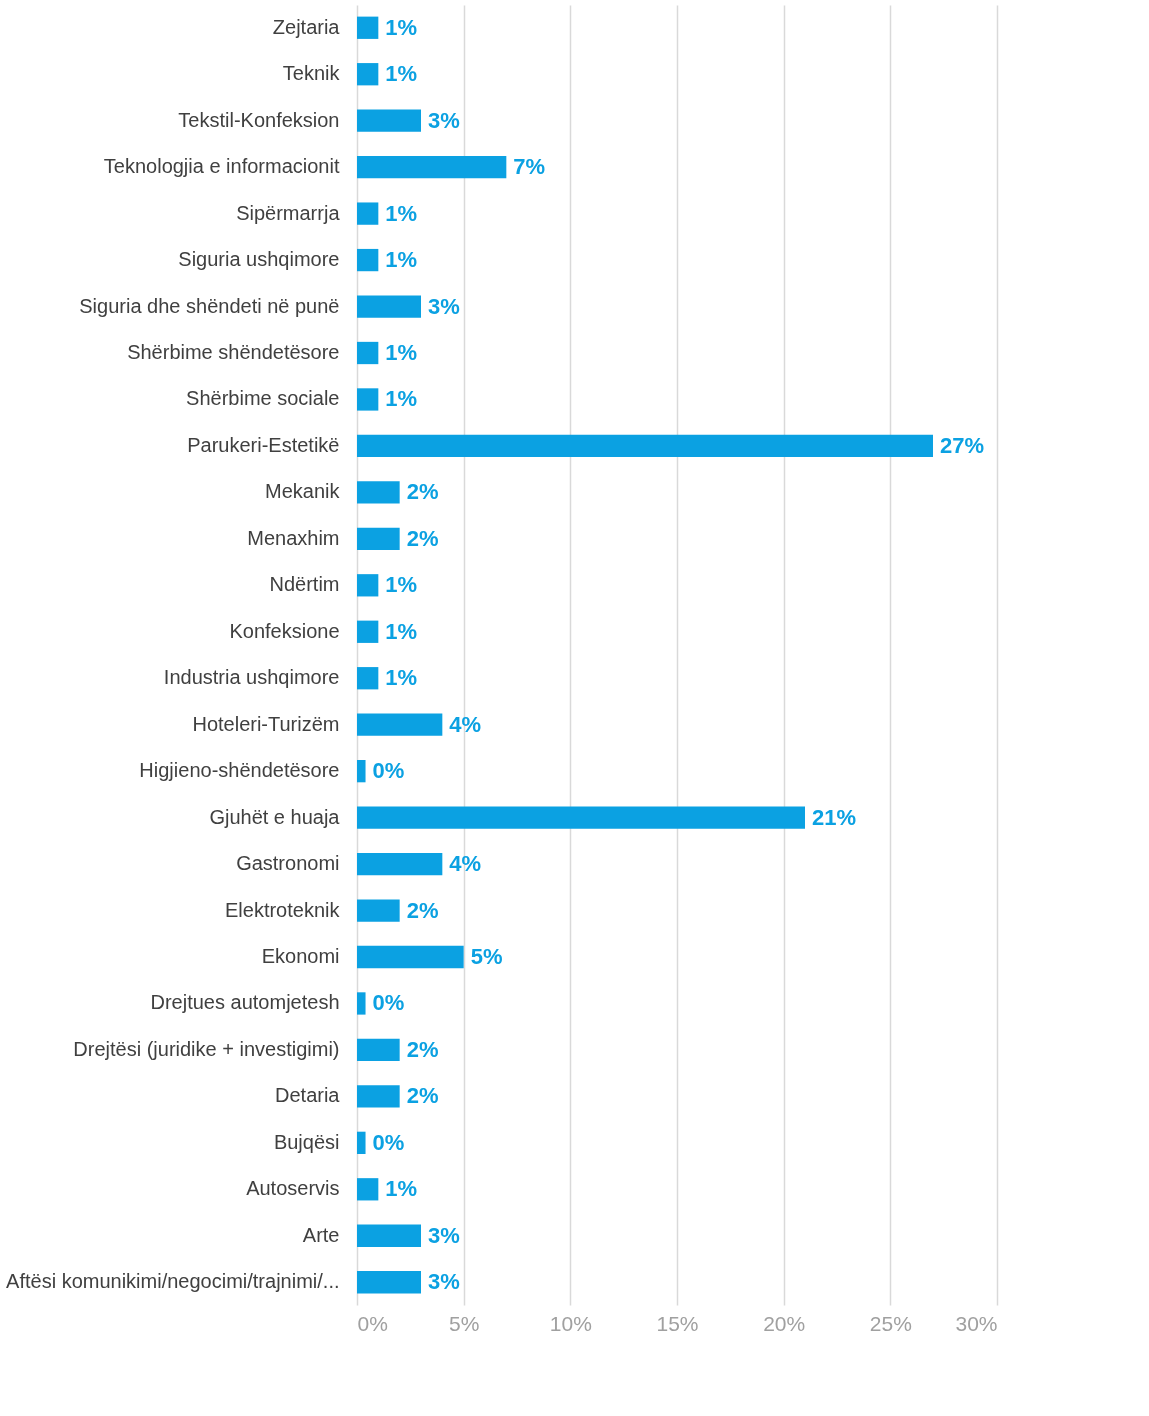 This screenshot has width=1149, height=1416. What do you see at coordinates (308, 1095) in the screenshot?
I see `y-tick-label: Detaria` at bounding box center [308, 1095].